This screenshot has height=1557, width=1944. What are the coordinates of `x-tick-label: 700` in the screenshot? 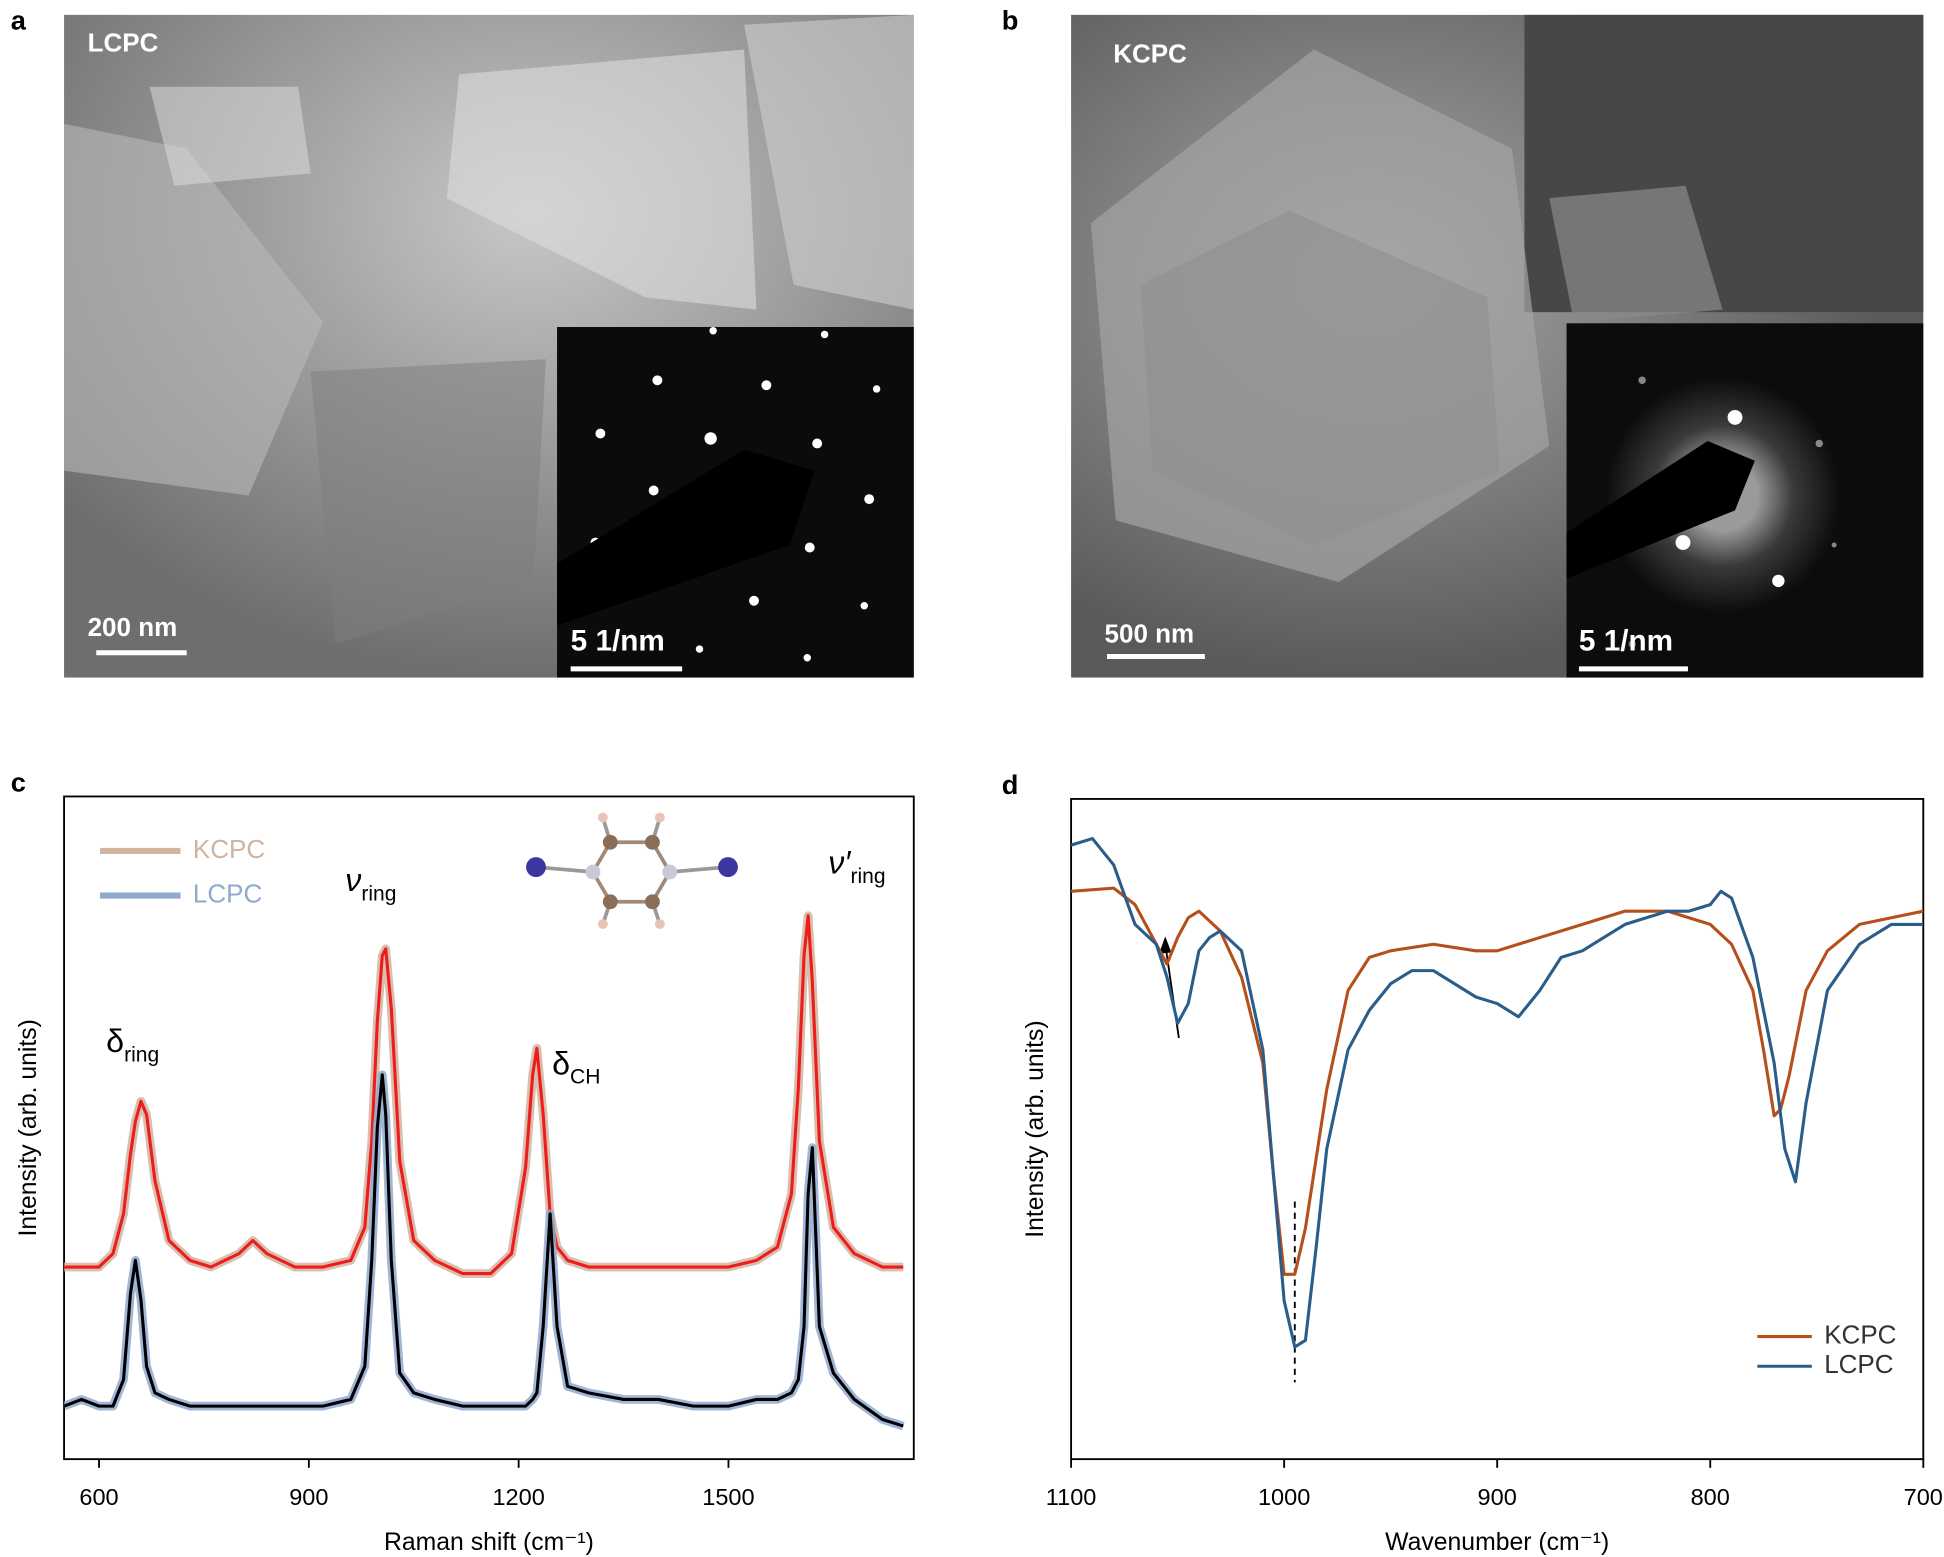 It's located at (1923, 1497).